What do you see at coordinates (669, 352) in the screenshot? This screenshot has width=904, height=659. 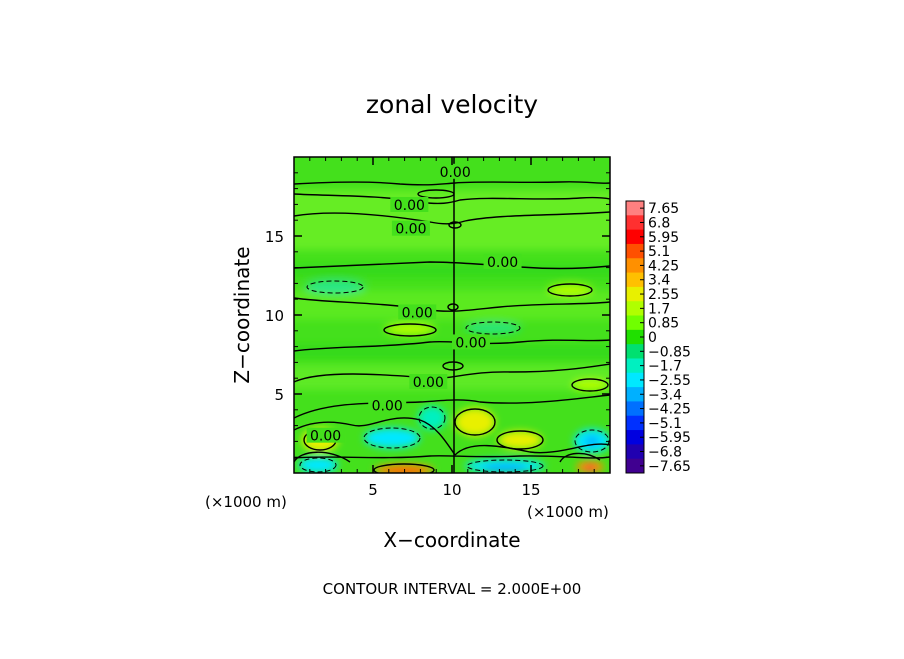 I see `colorbar-label: −0.85` at bounding box center [669, 352].